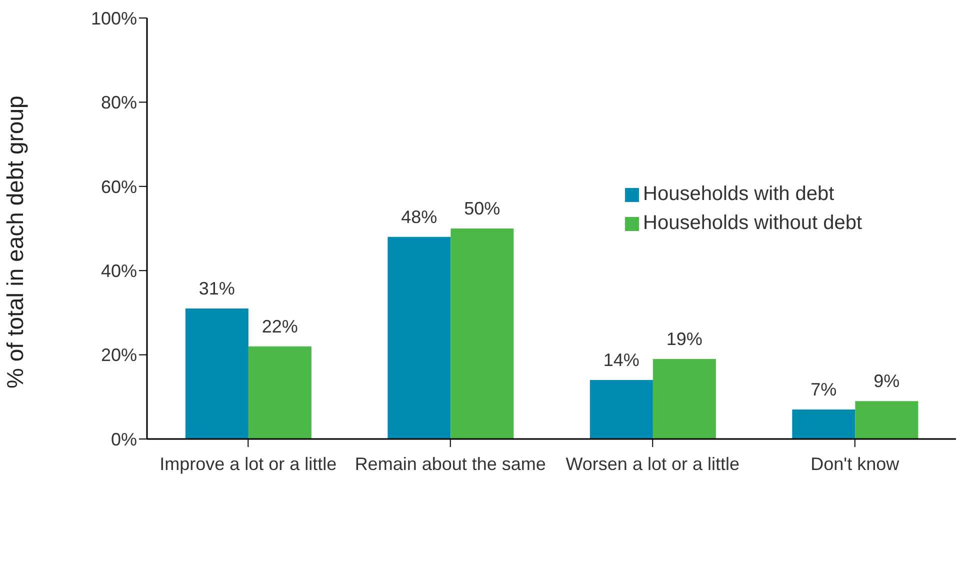  What do you see at coordinates (450, 464) in the screenshot?
I see `x-tick-label: Remain about the same` at bounding box center [450, 464].